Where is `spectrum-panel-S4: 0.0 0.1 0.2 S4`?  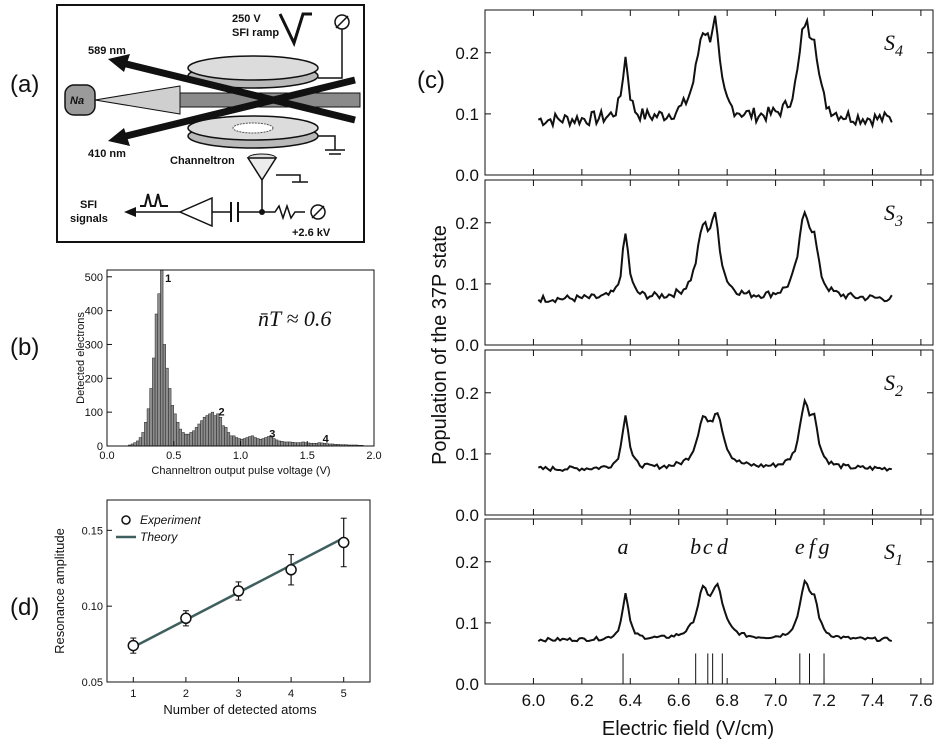
spectrum-panel-S4: 0.0 0.1 0.2 S4 is located at coordinates (694, 97).